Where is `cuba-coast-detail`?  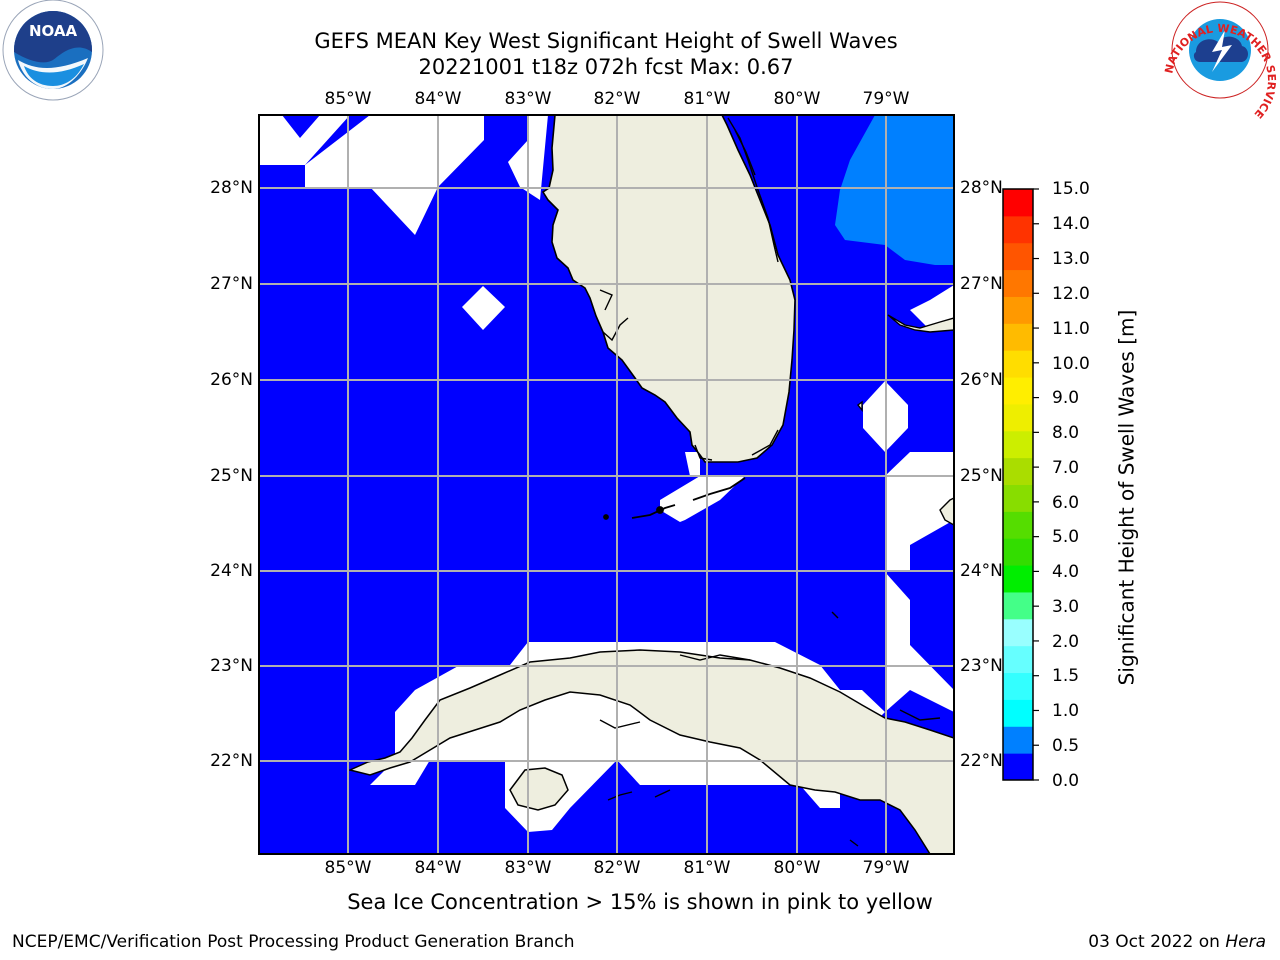
cuba-coast-detail is located at coordinates (770, 727).